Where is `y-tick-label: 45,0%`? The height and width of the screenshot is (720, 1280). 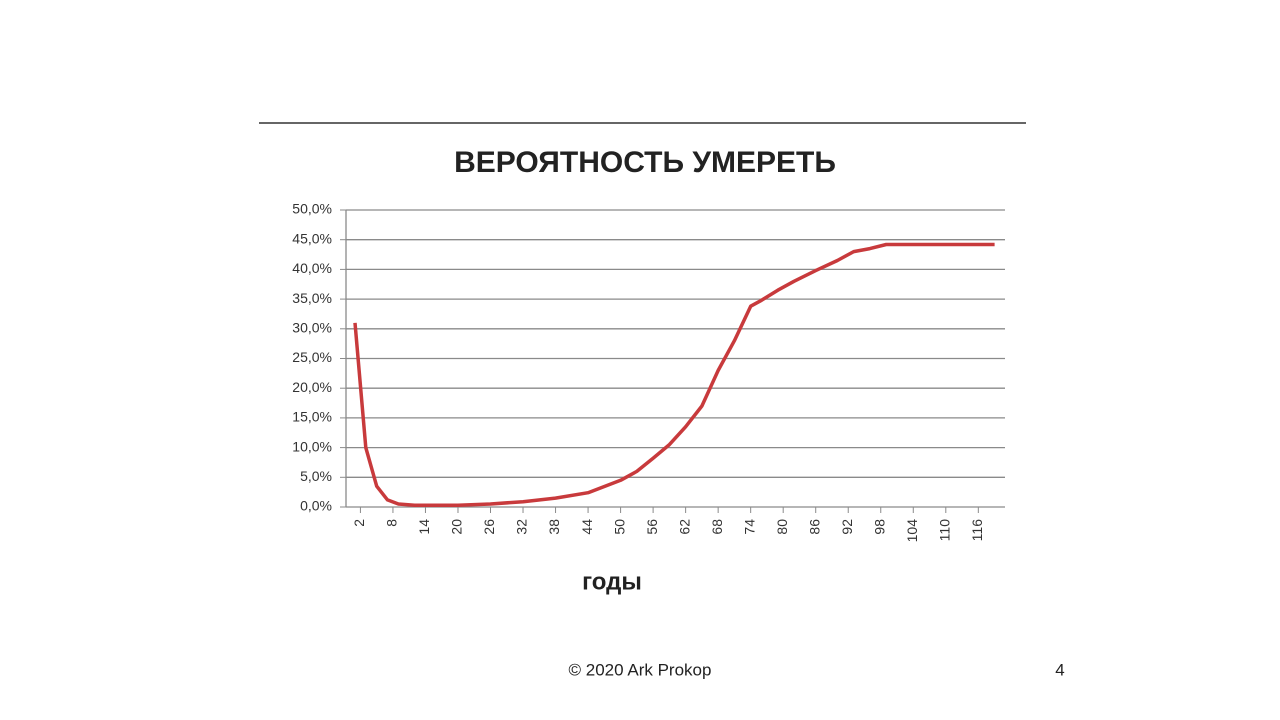 y-tick-label: 45,0% is located at coordinates (312, 238).